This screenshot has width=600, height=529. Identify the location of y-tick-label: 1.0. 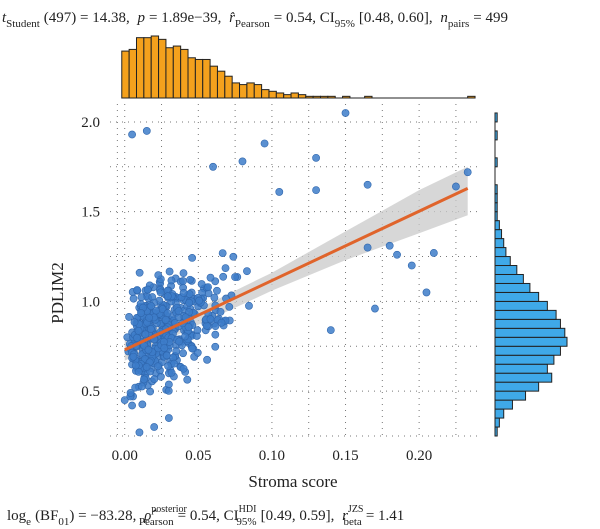
(90, 302).